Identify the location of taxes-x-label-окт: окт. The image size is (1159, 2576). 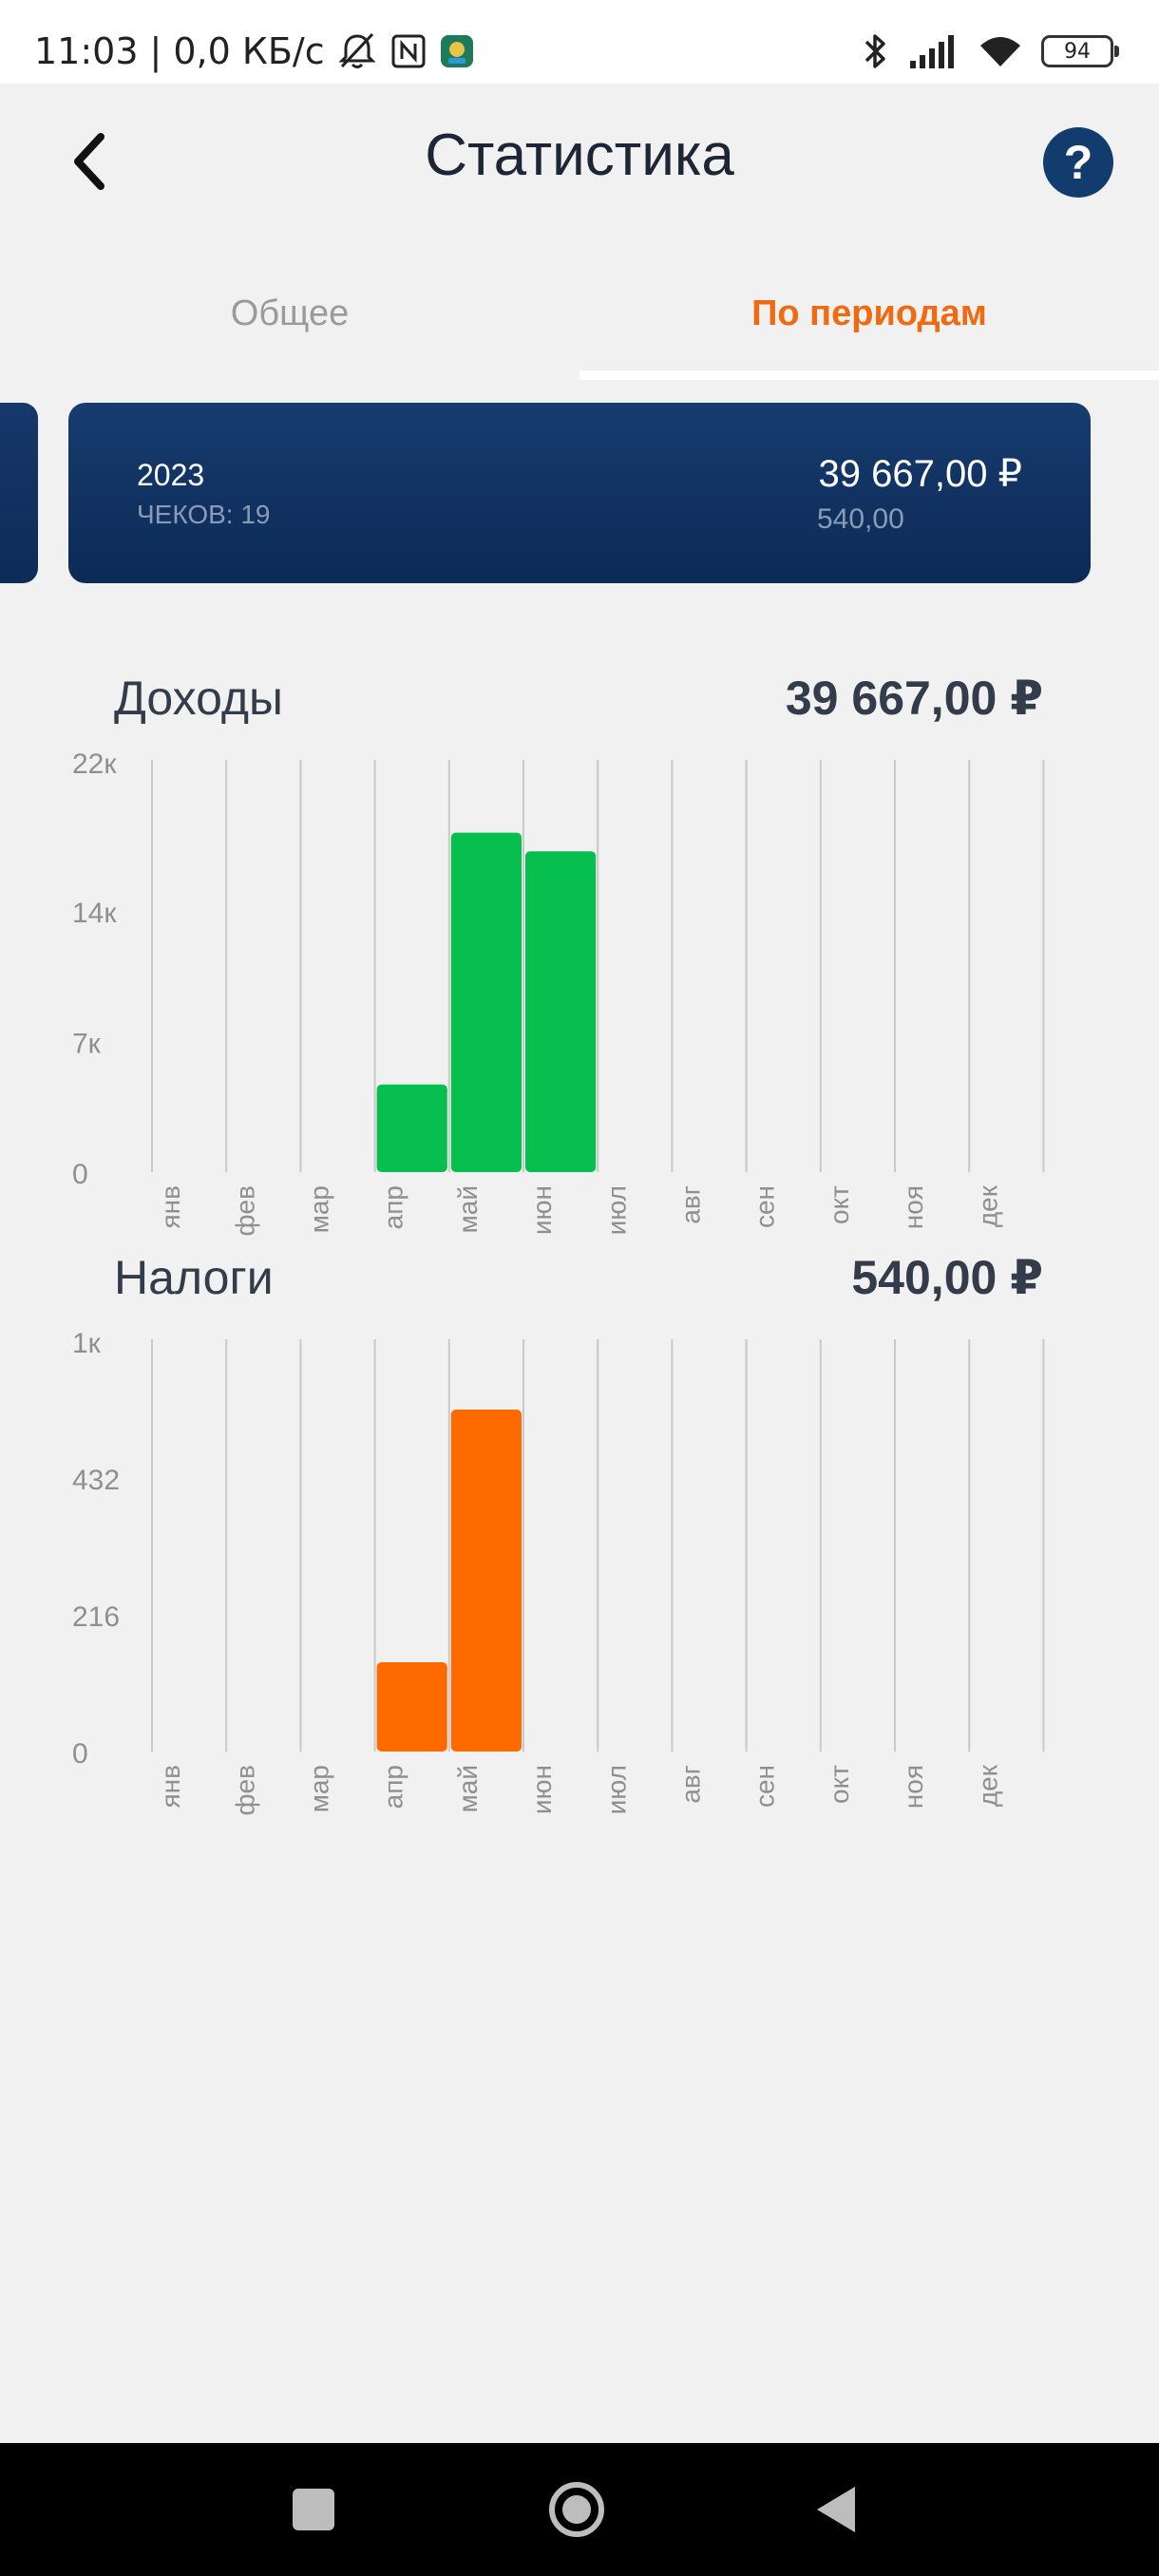
(839, 1784).